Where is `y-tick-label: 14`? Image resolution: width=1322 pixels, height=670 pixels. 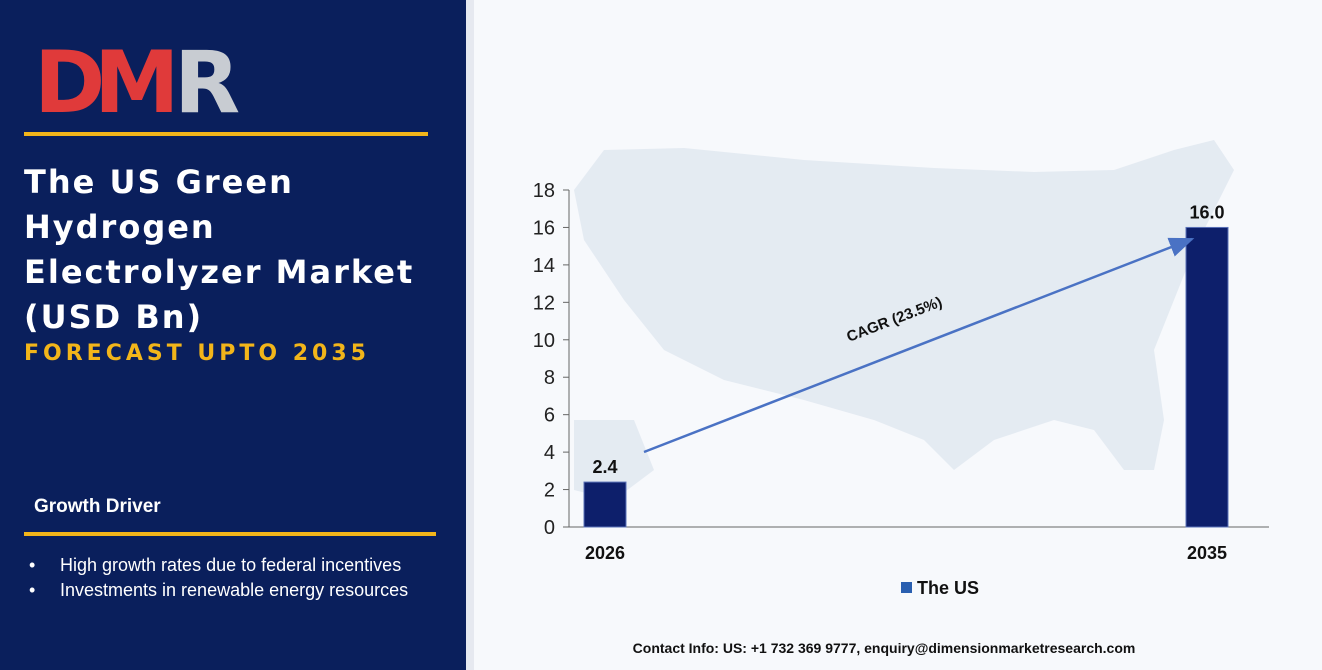 y-tick-label: 14 is located at coordinates (544, 266).